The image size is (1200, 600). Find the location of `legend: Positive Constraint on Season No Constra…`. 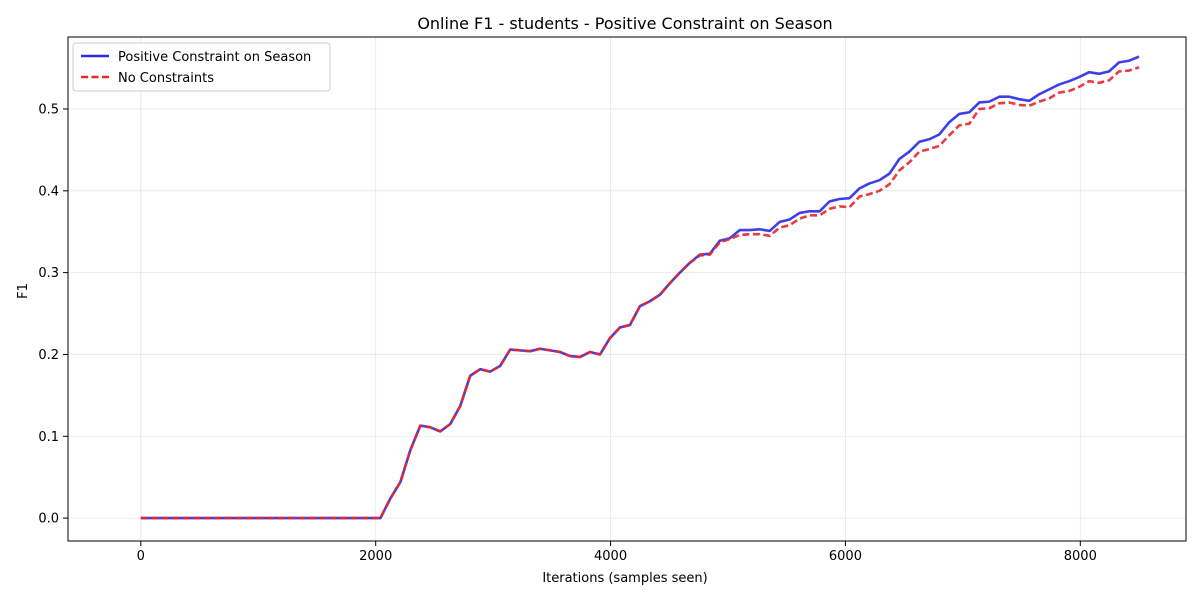

legend: Positive Constraint on Season No Constra… is located at coordinates (201, 67).